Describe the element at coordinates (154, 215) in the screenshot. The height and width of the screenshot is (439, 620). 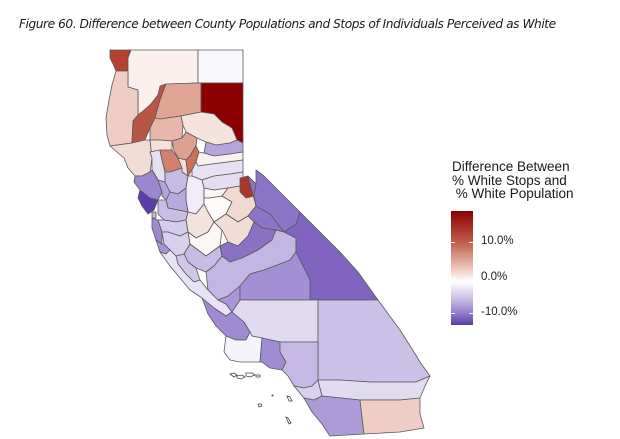
I see `county-san-francisco: San Francisco` at that location.